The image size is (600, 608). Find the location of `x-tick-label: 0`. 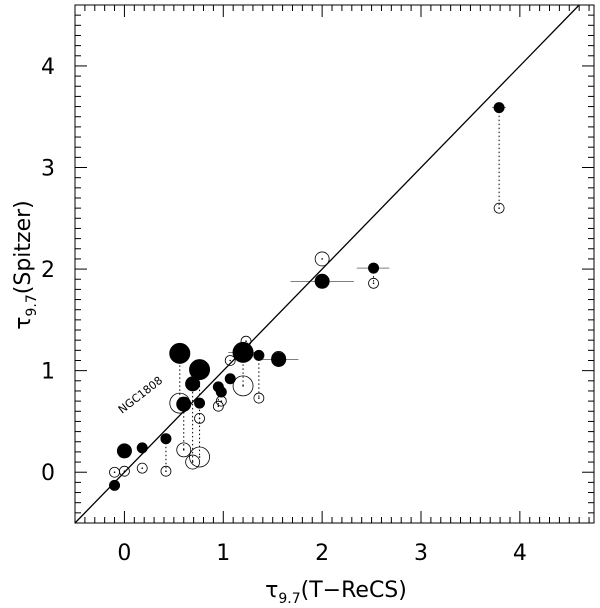

x-tick-label: 0 is located at coordinates (124, 553).